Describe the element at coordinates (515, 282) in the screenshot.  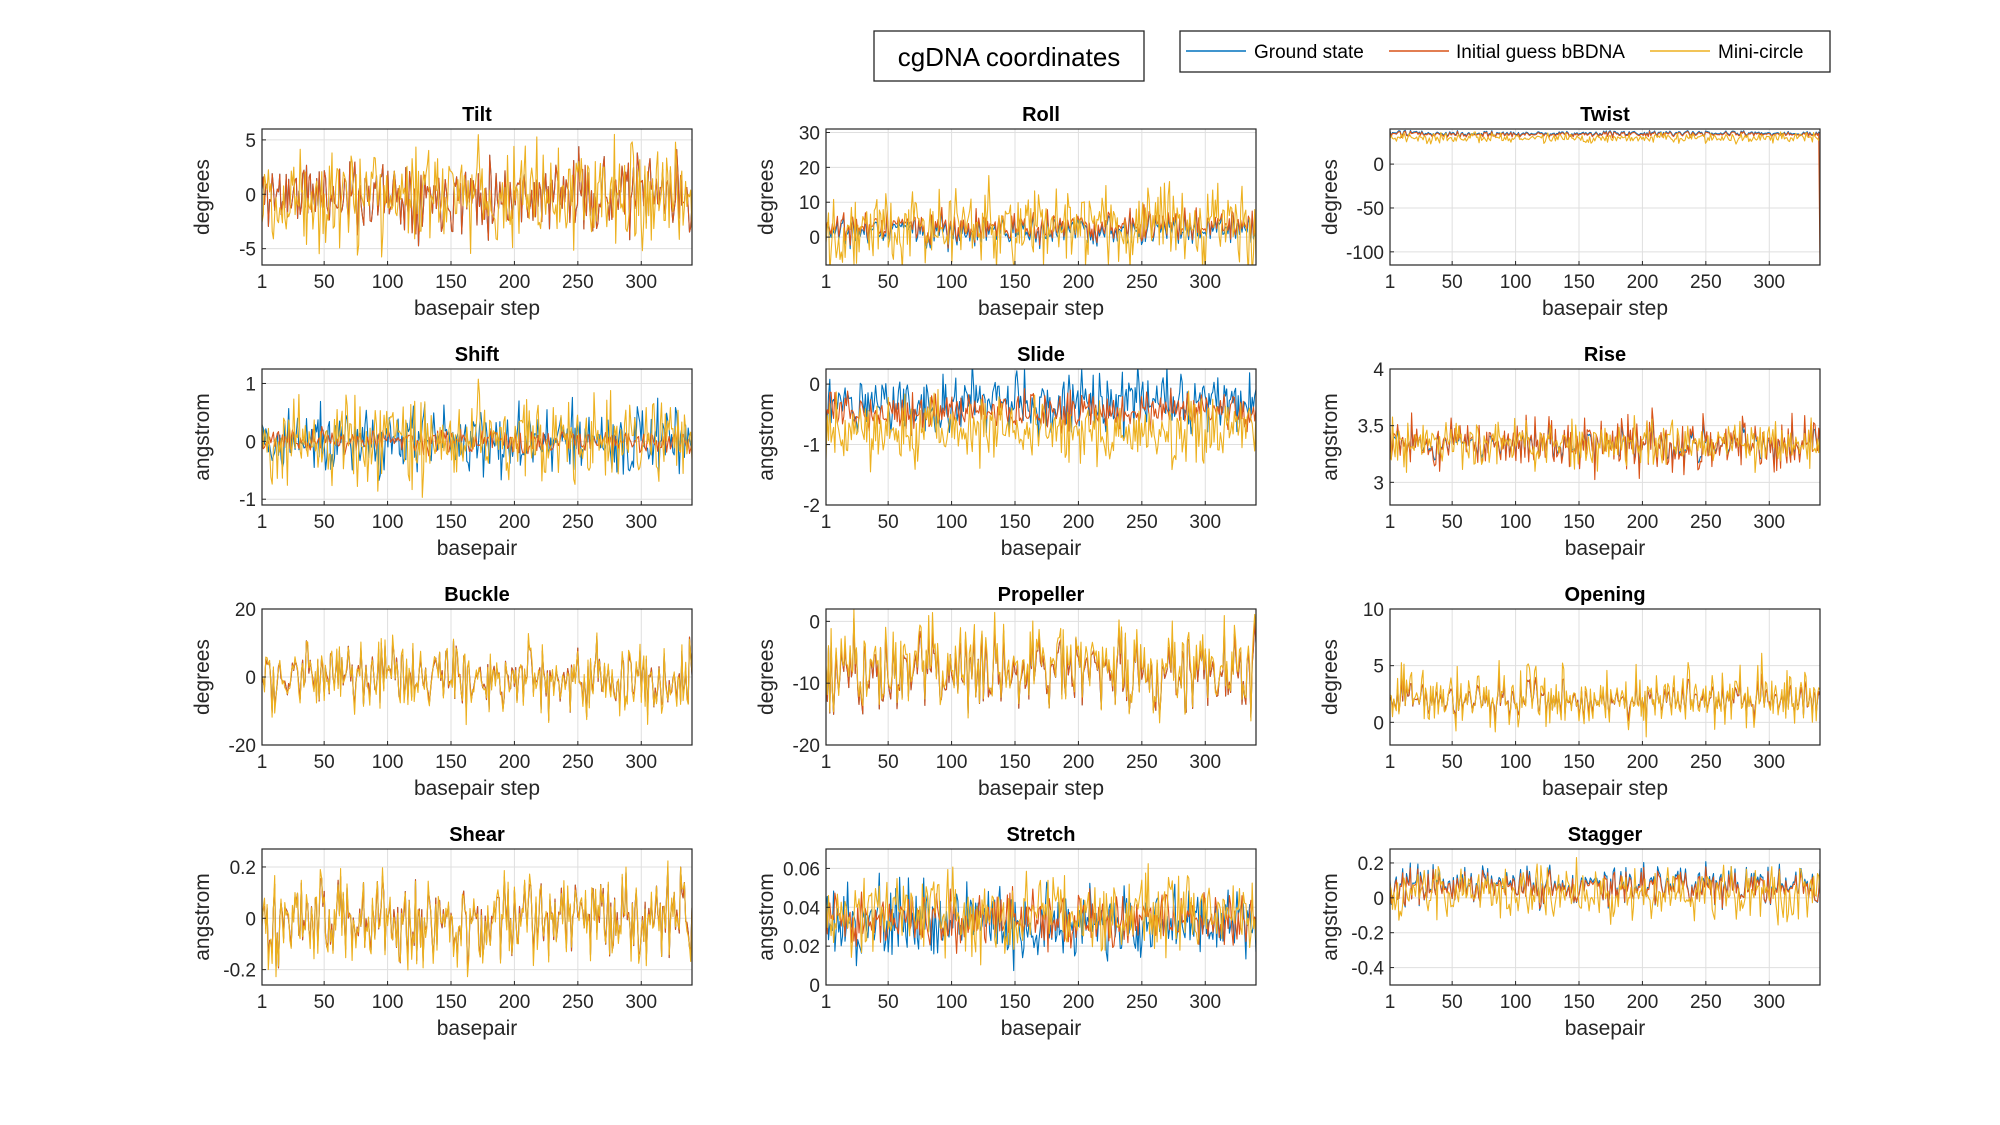
I see `tilt-x-tick-label: 200` at that location.